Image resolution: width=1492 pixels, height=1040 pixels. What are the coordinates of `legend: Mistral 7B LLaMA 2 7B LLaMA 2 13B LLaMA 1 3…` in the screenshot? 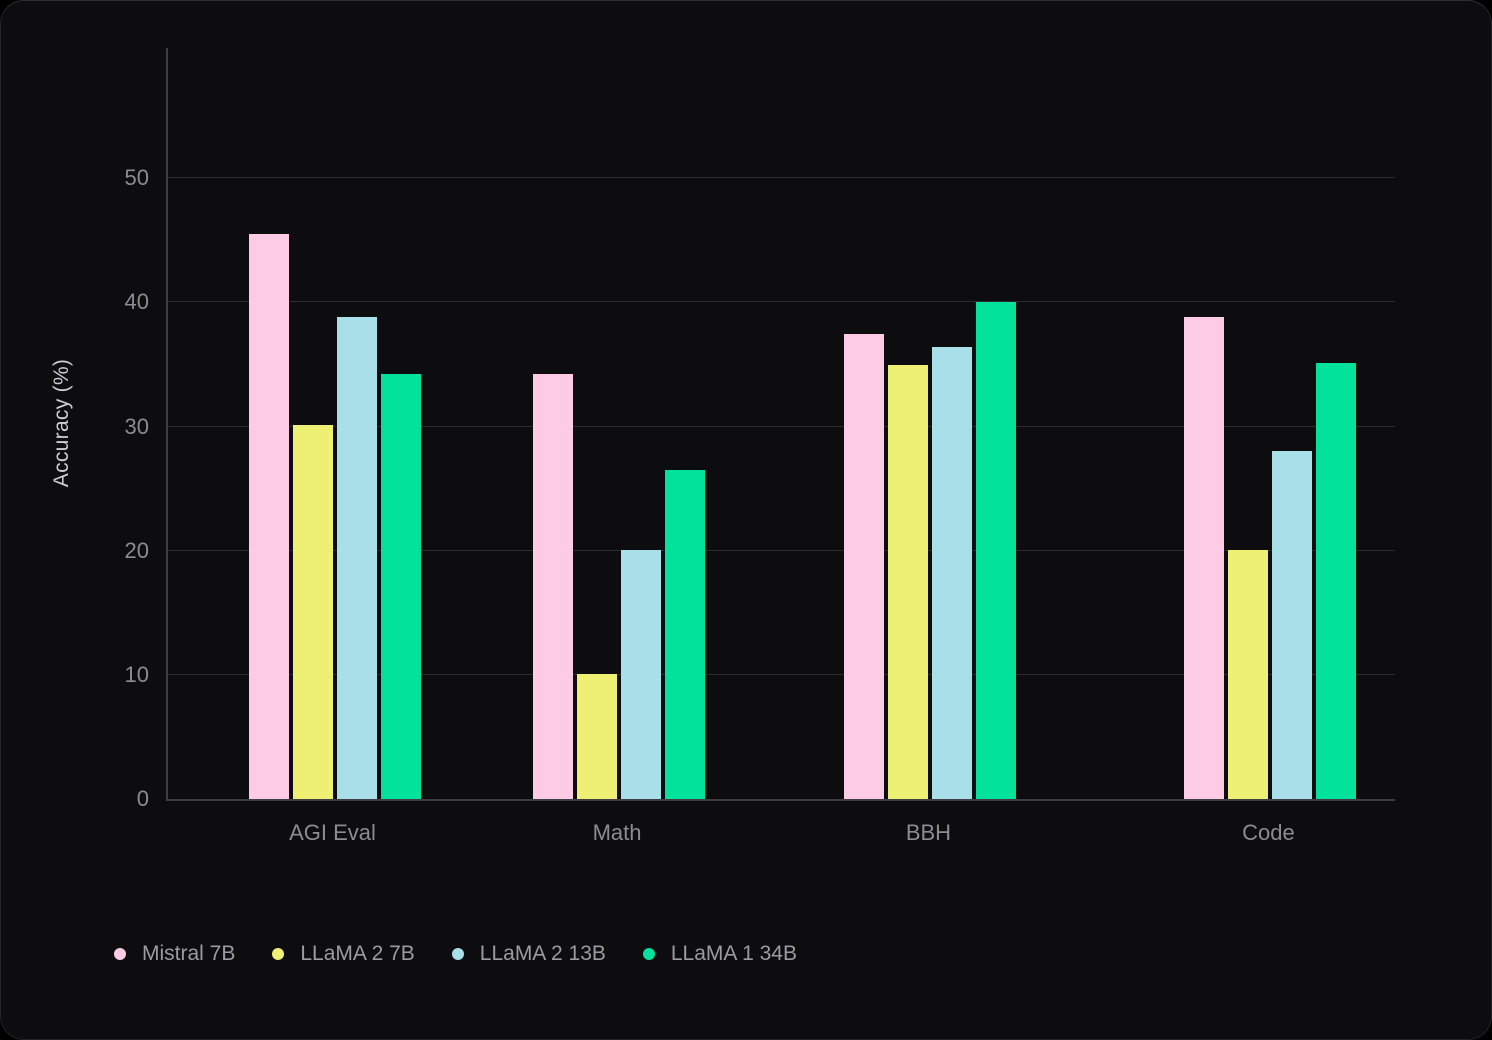 It's located at (455, 954).